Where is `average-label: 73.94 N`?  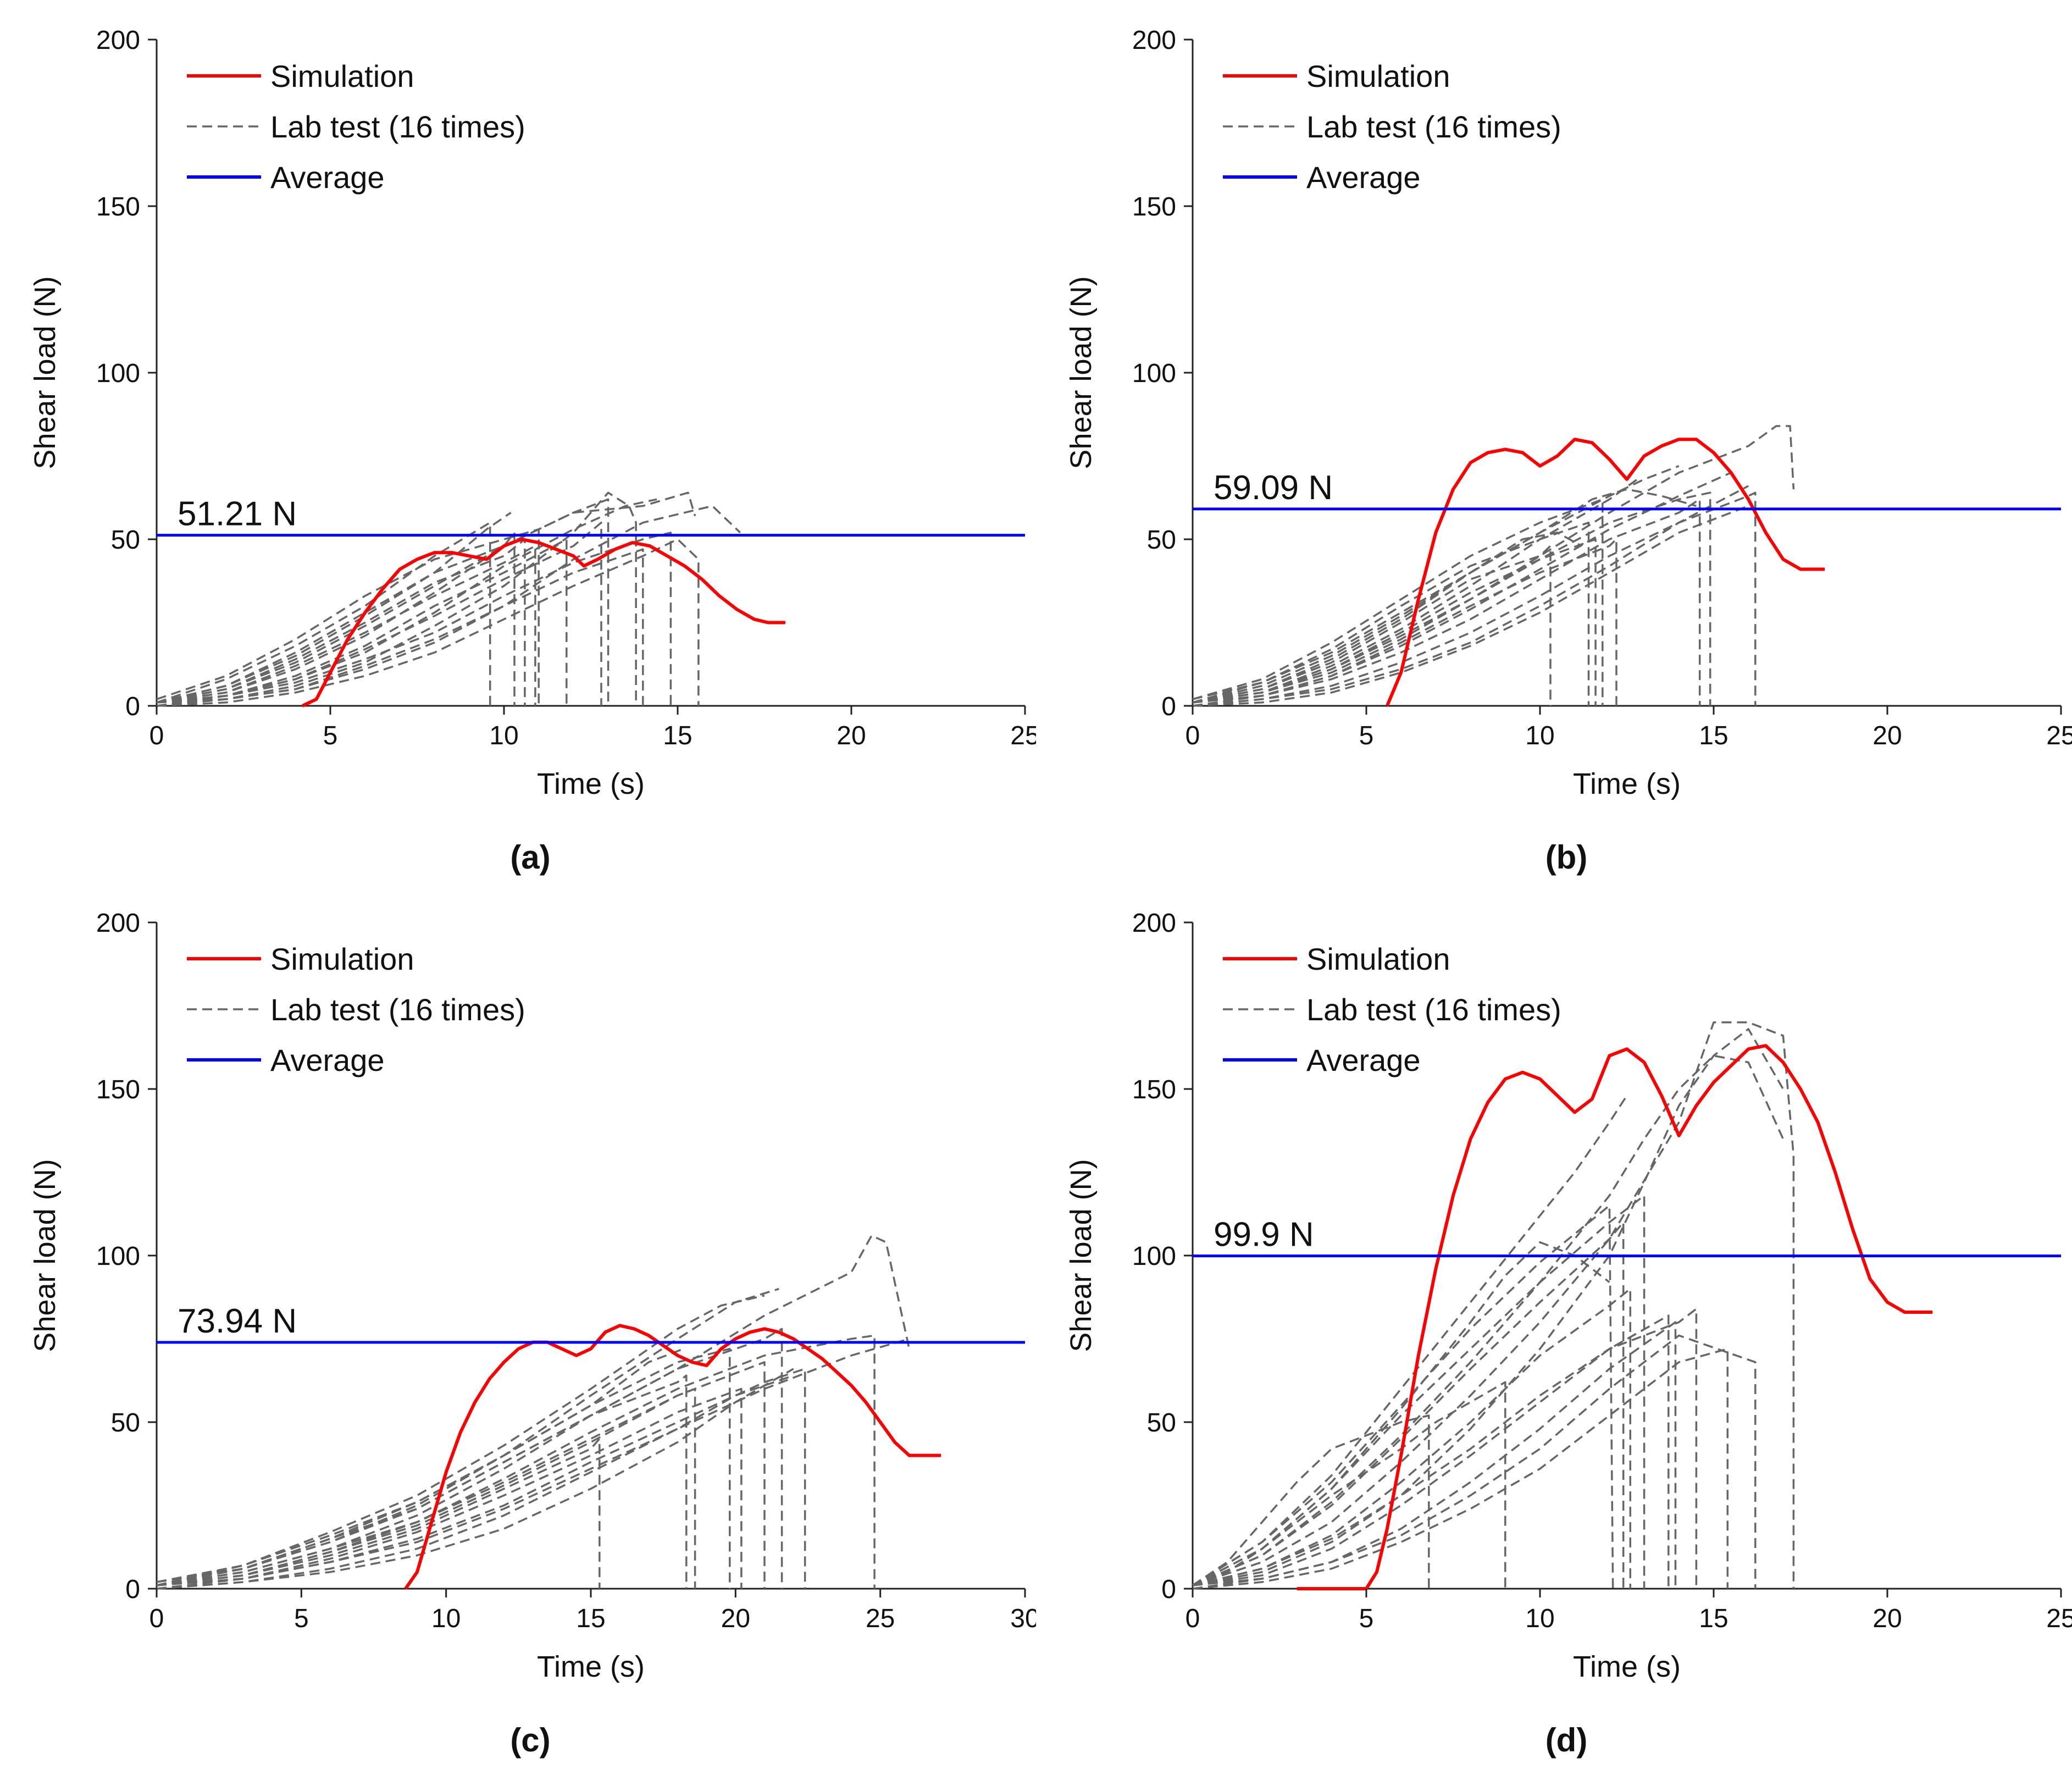
average-label: 73.94 N is located at coordinates (237, 1321).